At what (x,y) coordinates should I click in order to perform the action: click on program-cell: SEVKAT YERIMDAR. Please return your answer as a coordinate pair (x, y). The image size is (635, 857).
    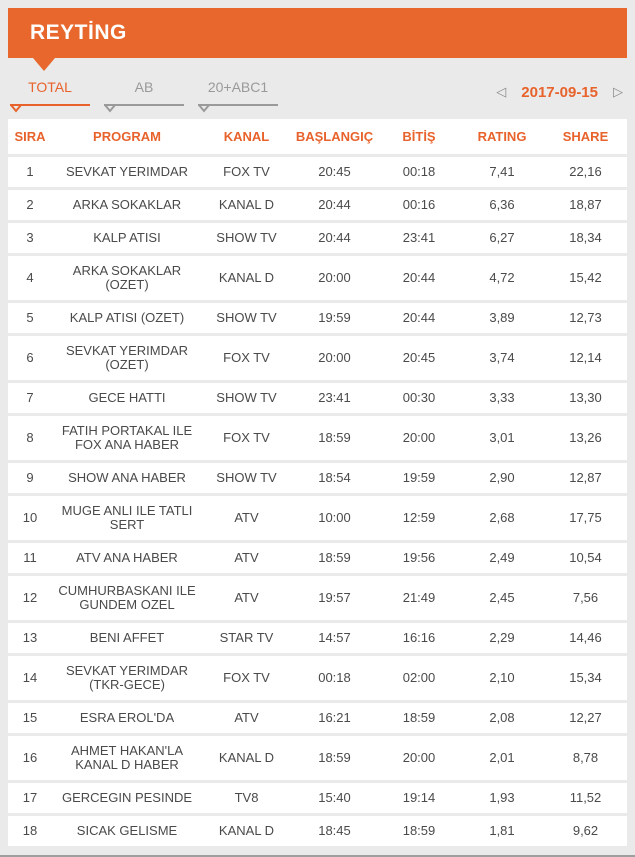
    Looking at the image, I should click on (127, 172).